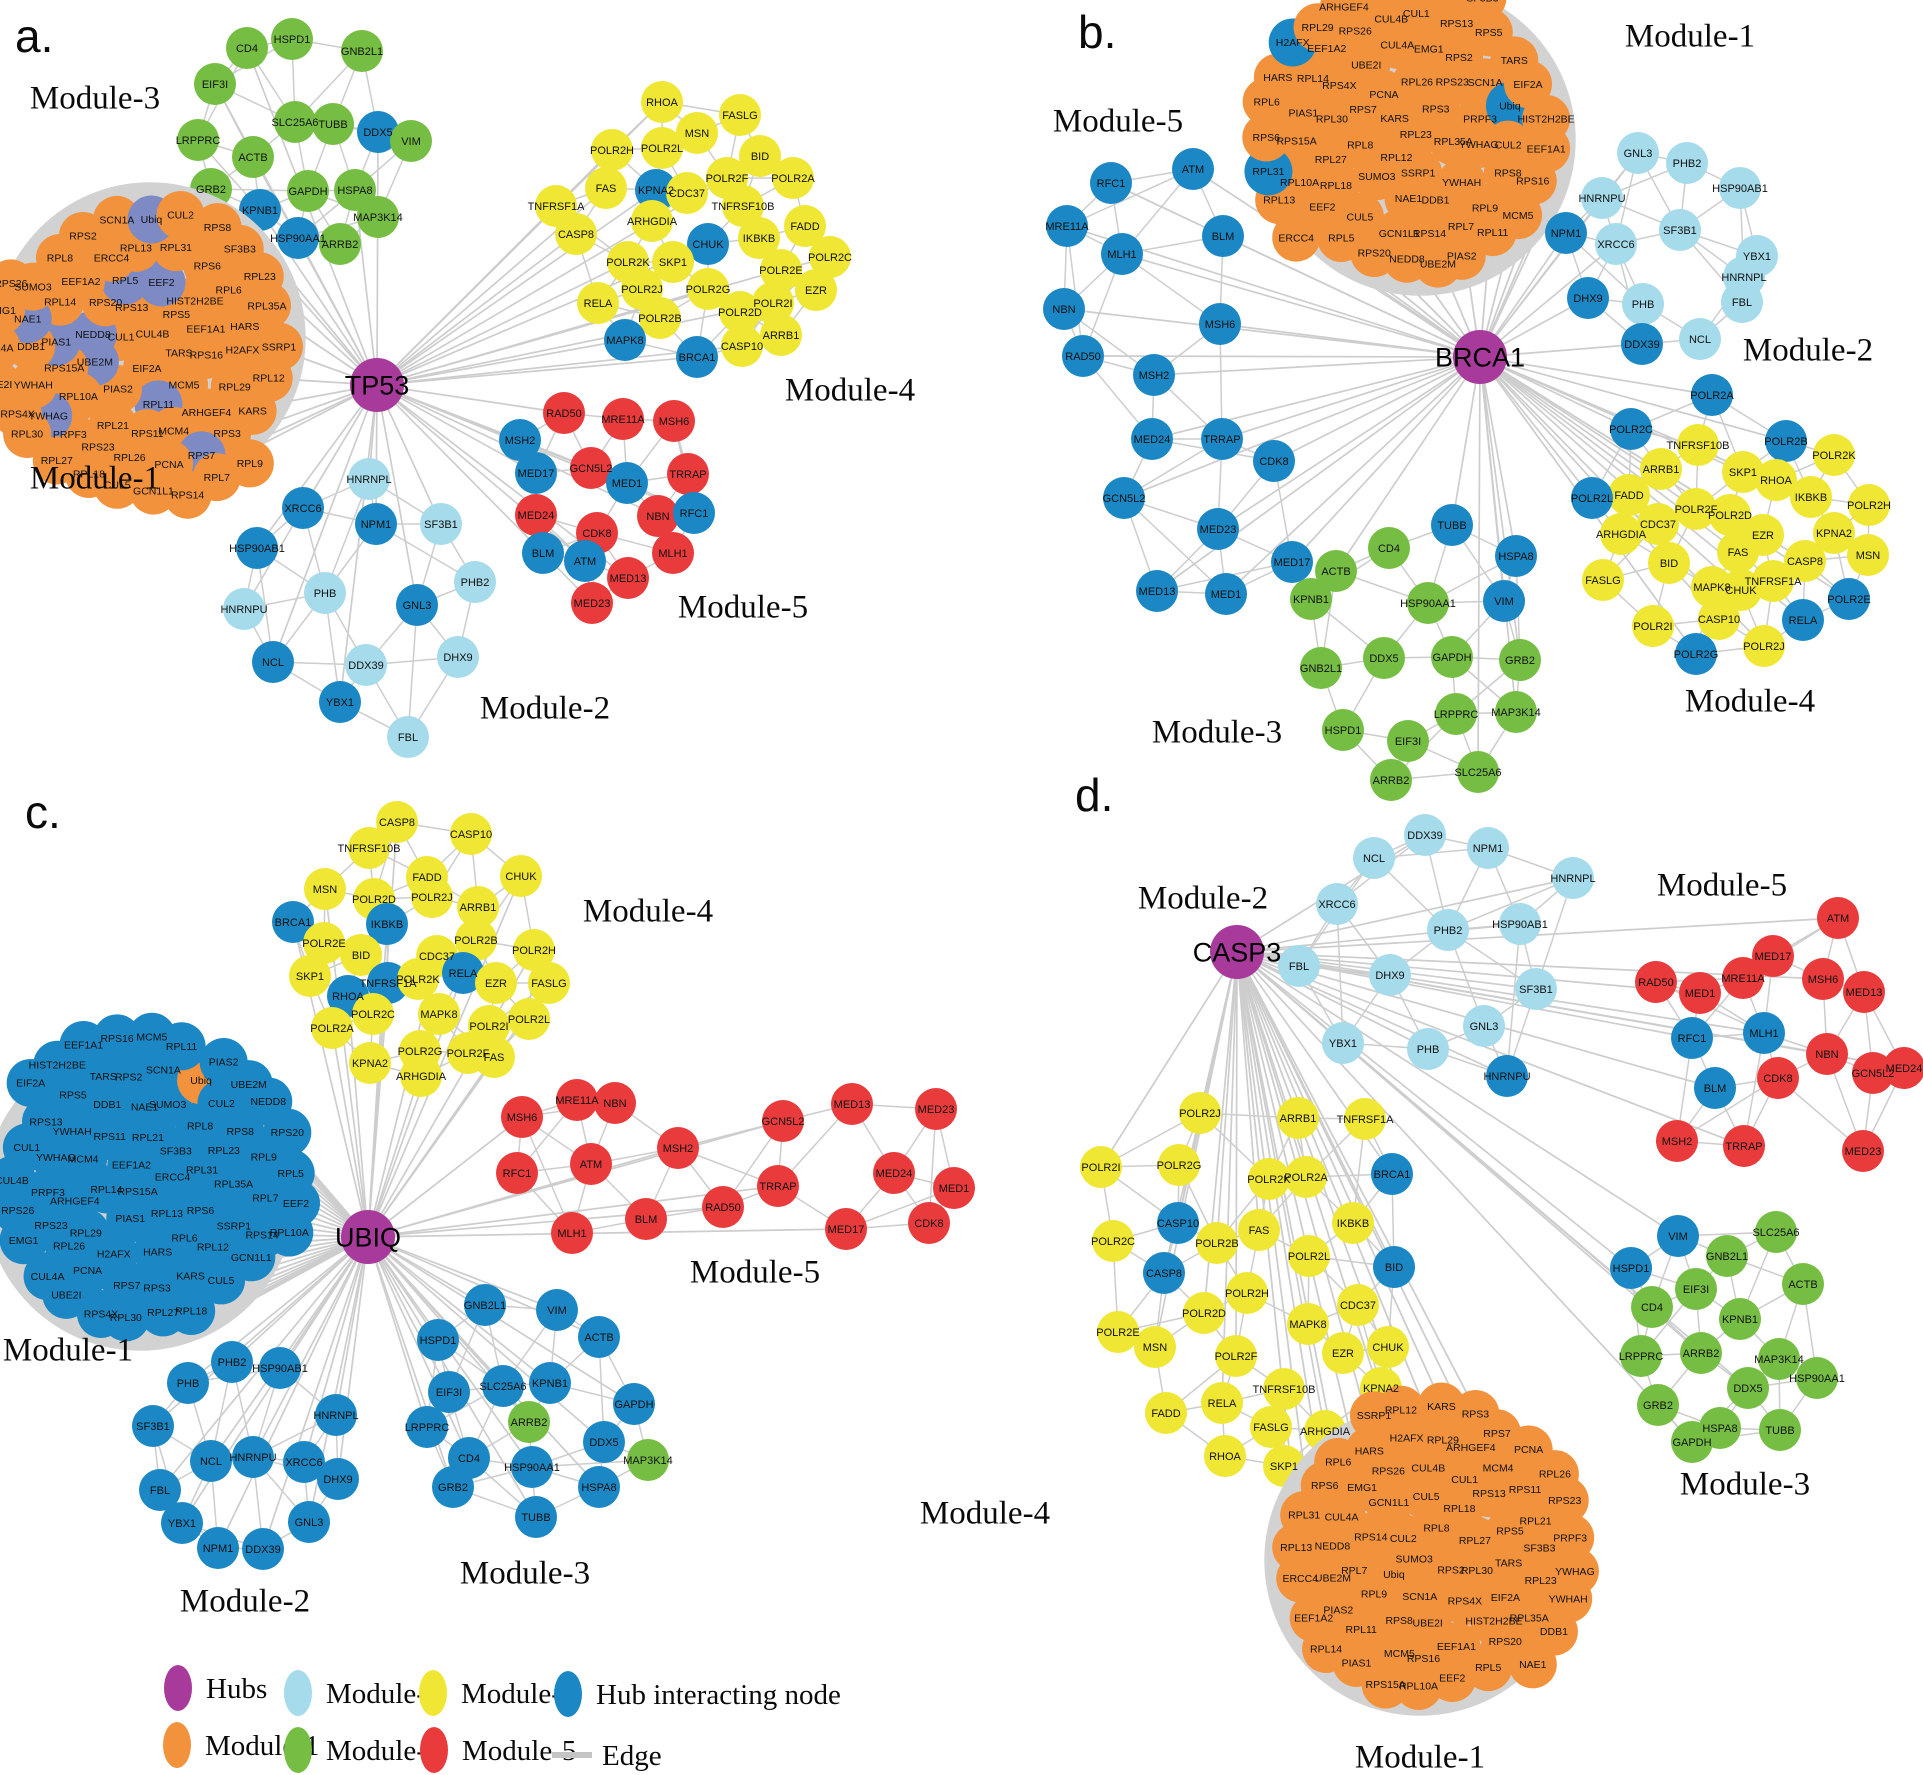 The image size is (1923, 1775). Describe the element at coordinates (266, 306) in the screenshot. I see `node-label-RPL35A: RPL35A` at that location.